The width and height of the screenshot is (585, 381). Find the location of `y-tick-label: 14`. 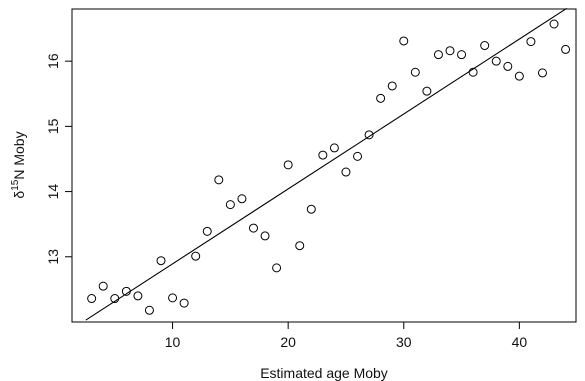

y-tick-label: 14 is located at coordinates (53, 192).